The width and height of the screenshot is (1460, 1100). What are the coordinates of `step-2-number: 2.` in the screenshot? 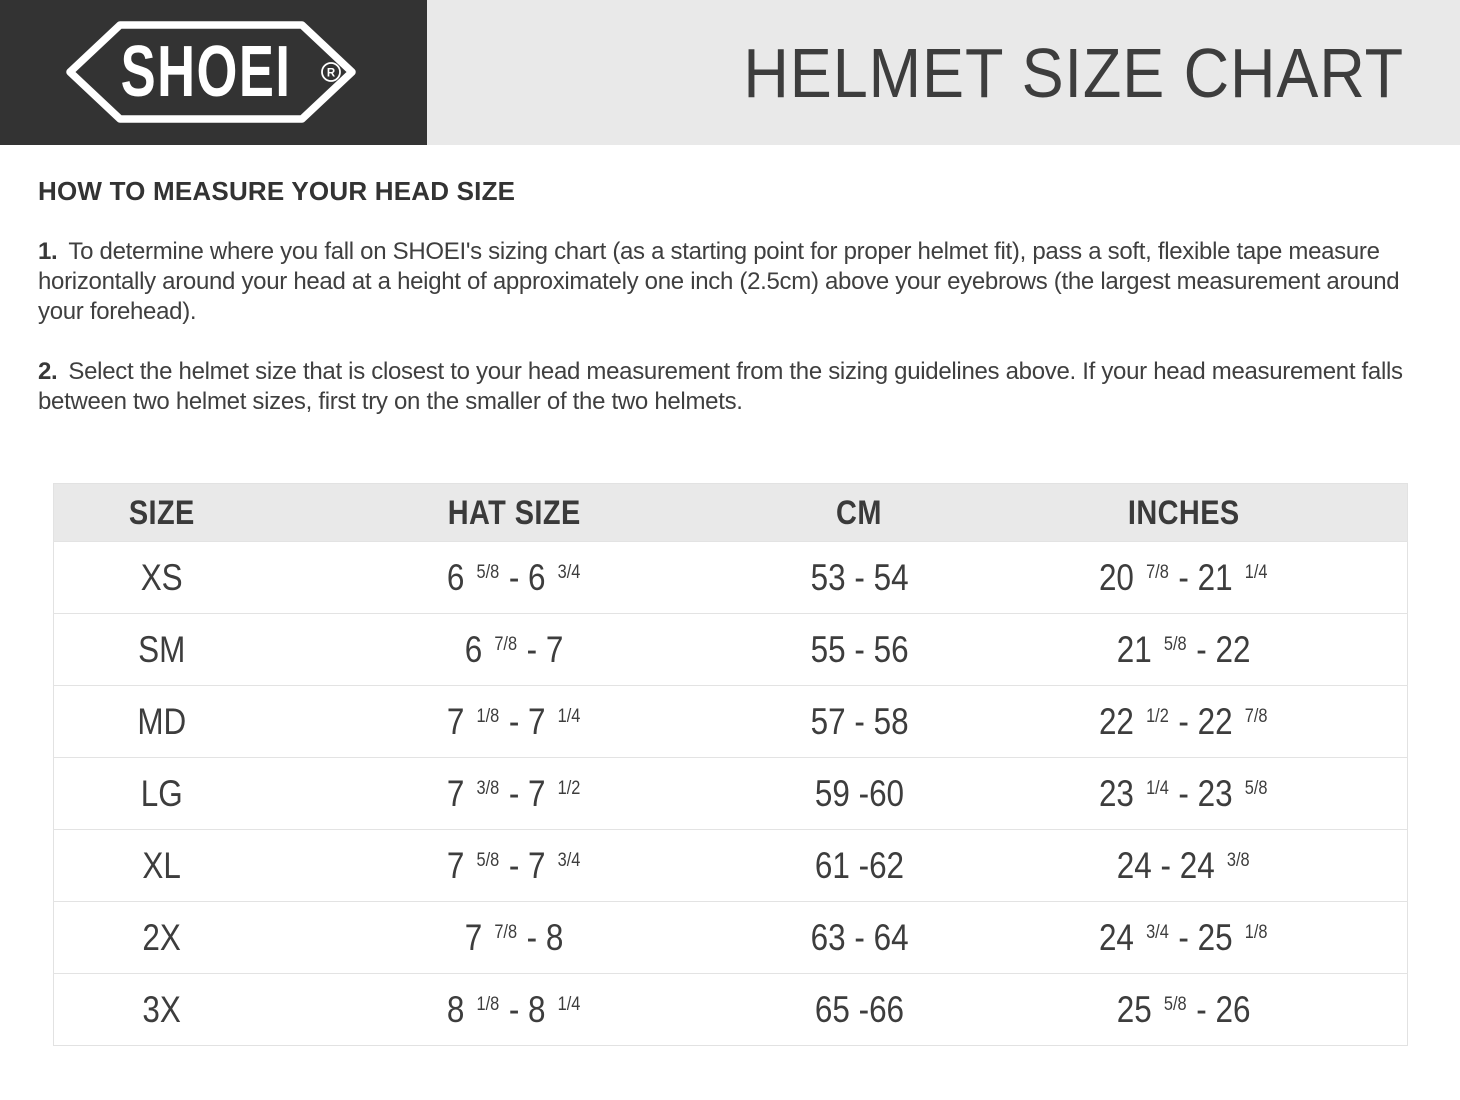 It's located at (48, 371).